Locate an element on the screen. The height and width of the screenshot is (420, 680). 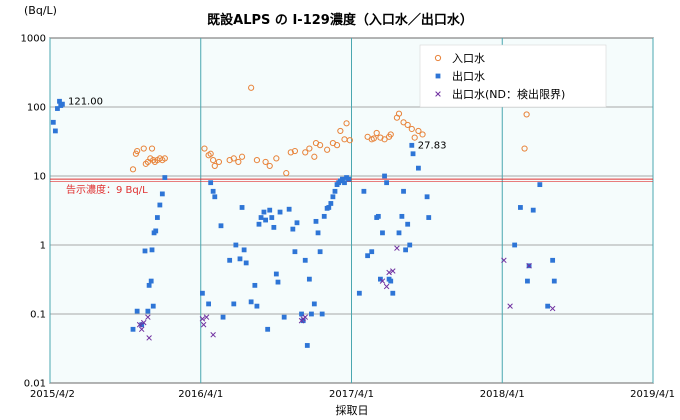
legend-box is located at coordinates (513, 76).